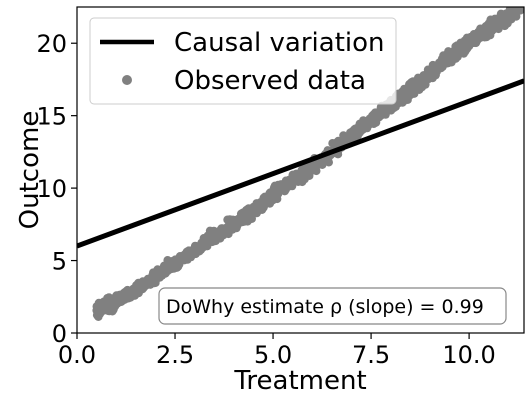 The width and height of the screenshot is (530, 403). Describe the element at coordinates (270, 81) in the screenshot. I see `legend-label-observed: Observed data` at that location.